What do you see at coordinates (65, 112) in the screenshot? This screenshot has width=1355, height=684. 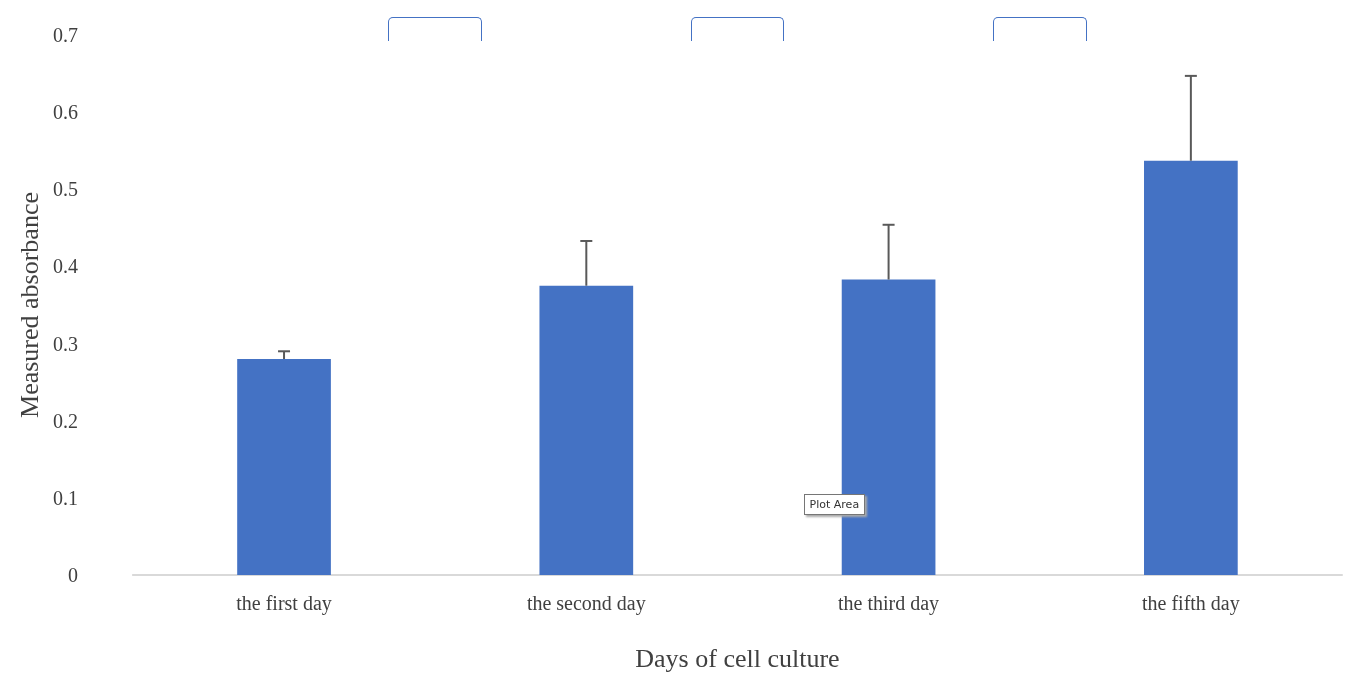 I see `y-tick-label: 0.6` at bounding box center [65, 112].